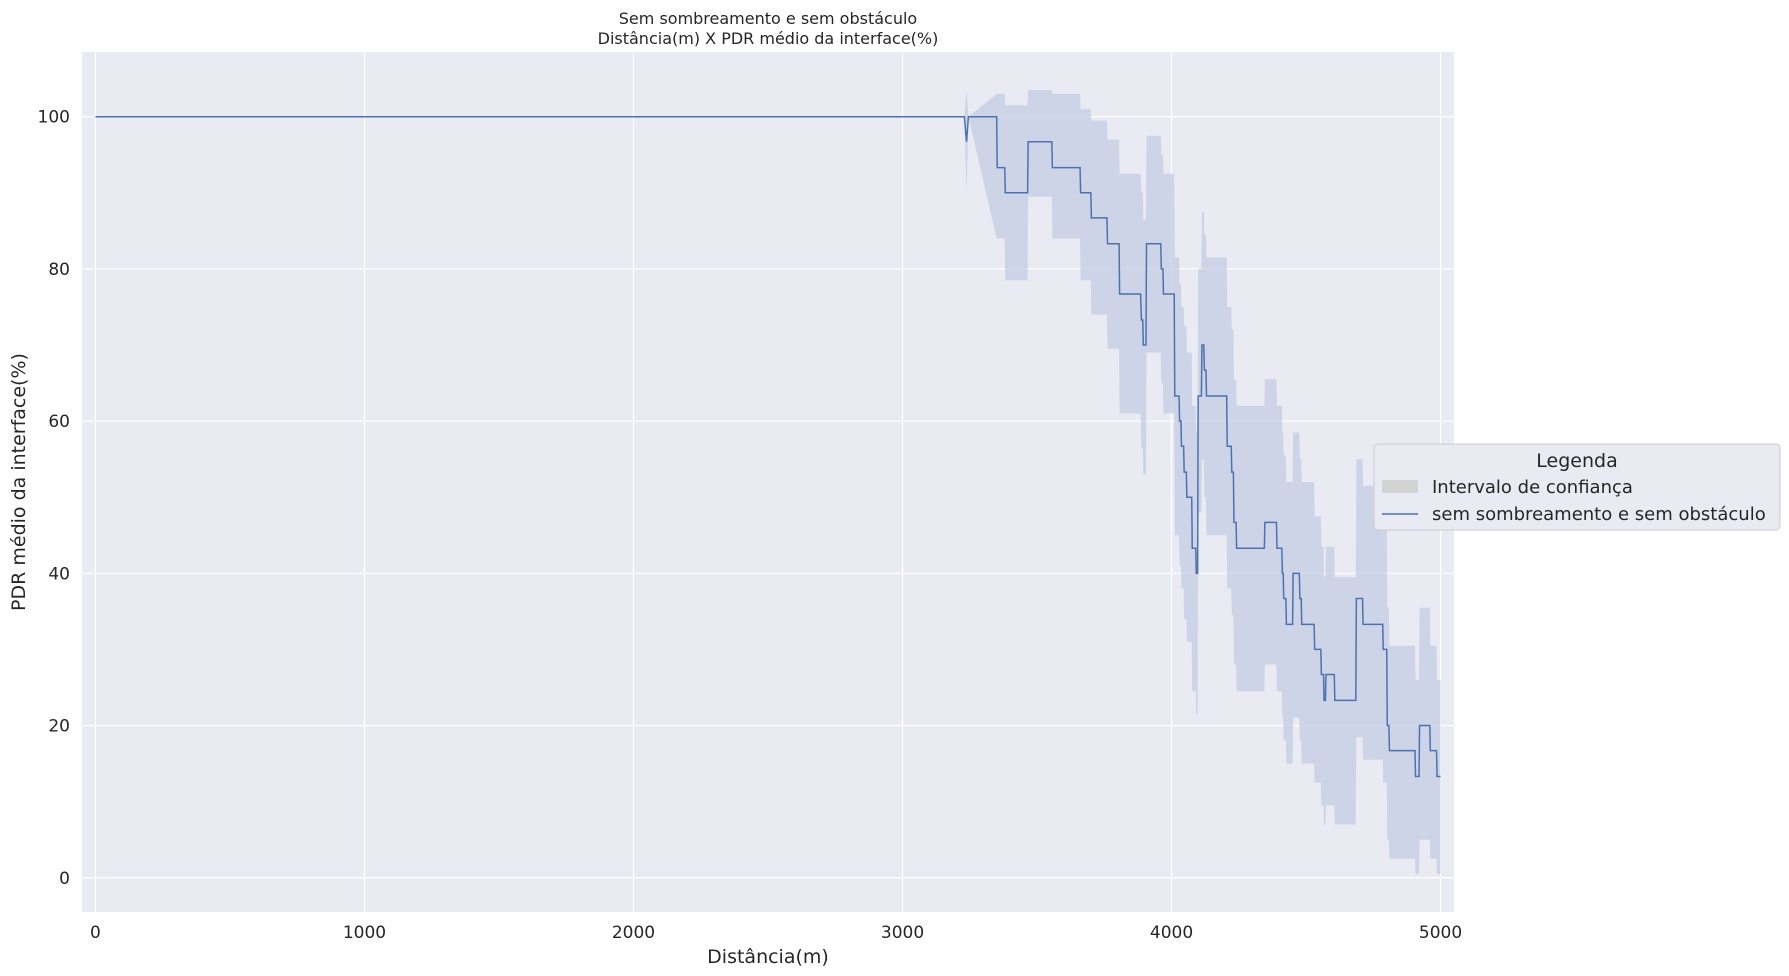 This screenshot has width=1789, height=976. I want to click on x-tick-labels: 0 1000 2000 3000 4000 5000, so click(776, 933).